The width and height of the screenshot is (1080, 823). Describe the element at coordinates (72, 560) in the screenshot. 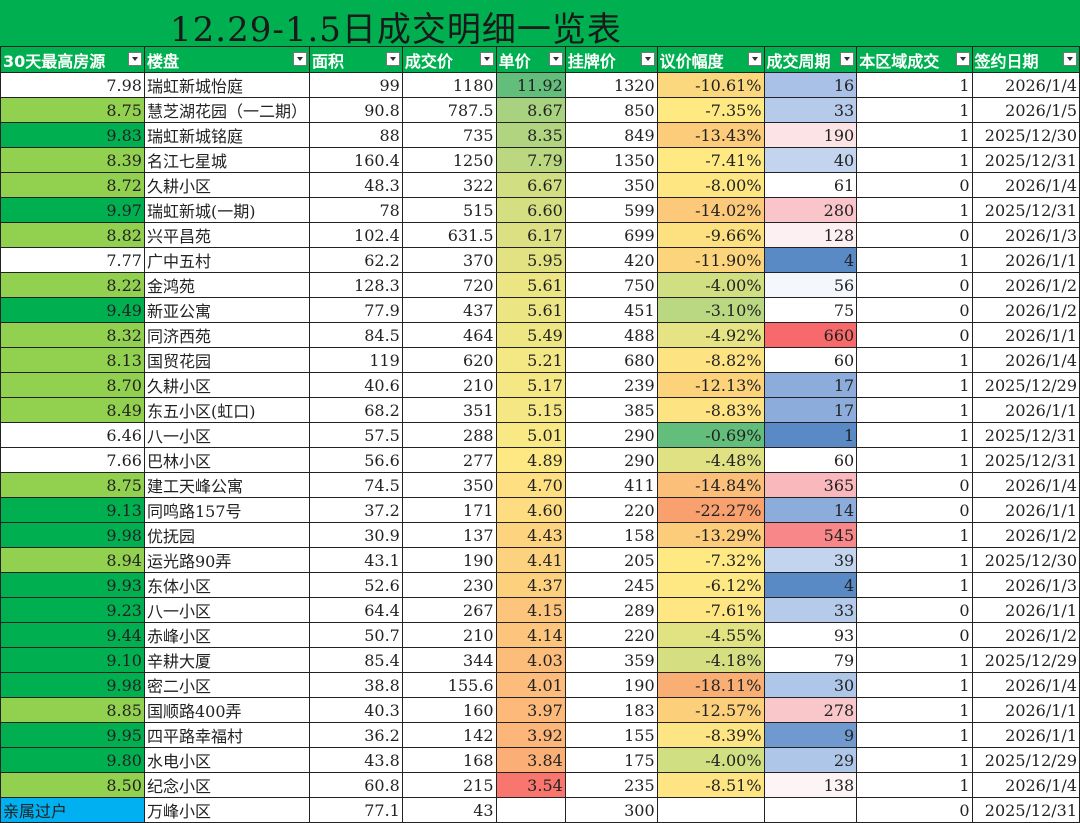

I see `score-cell: 8.94` at that location.